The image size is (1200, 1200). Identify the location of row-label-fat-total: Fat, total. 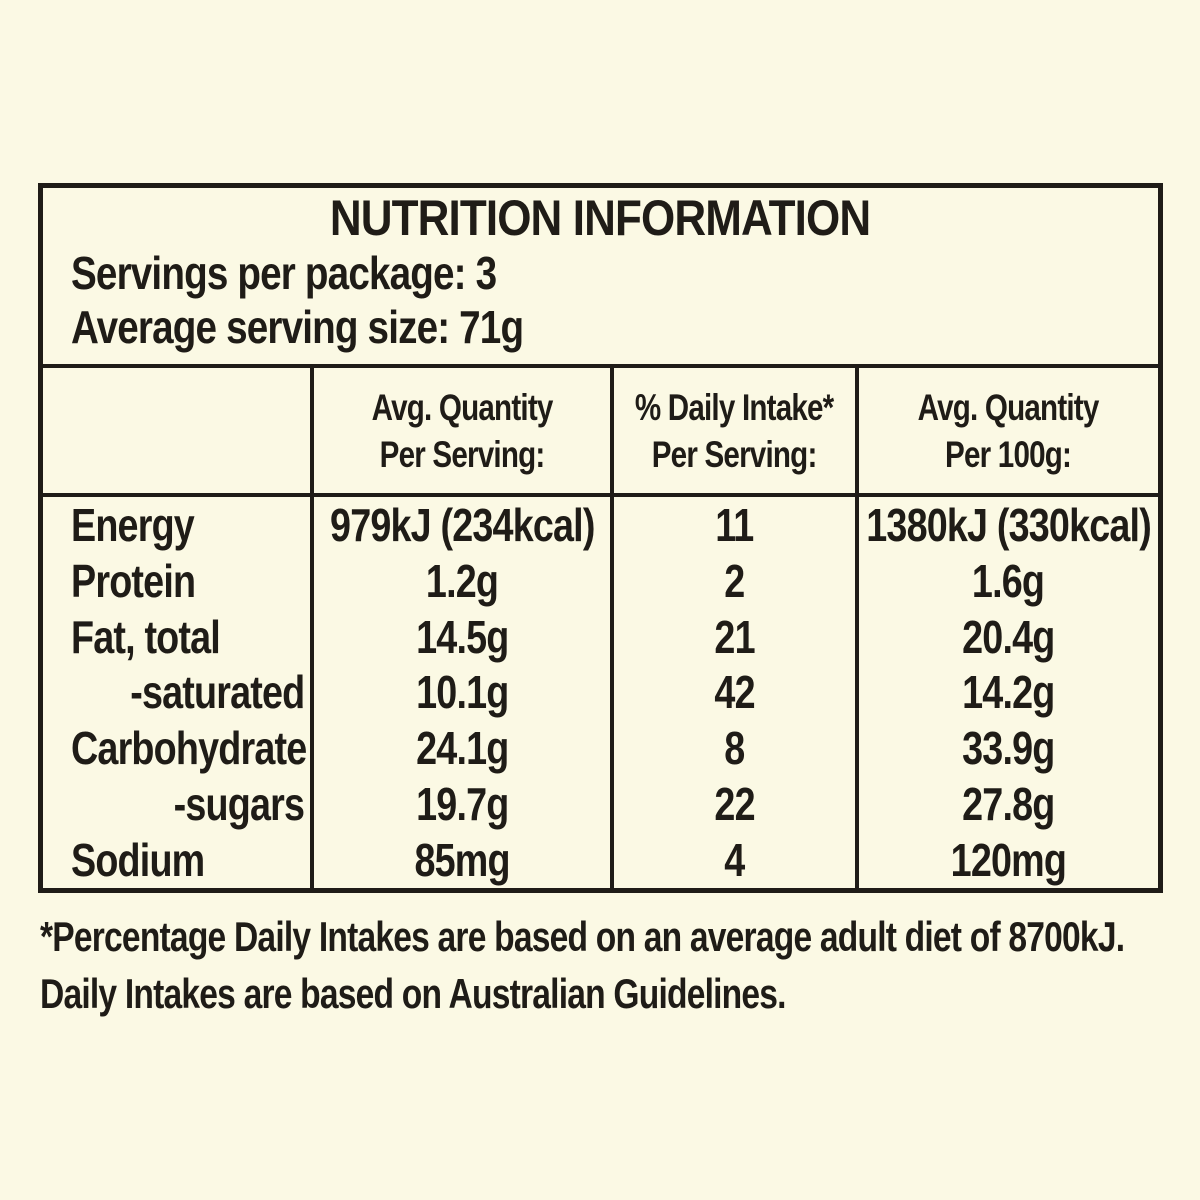
(146, 636).